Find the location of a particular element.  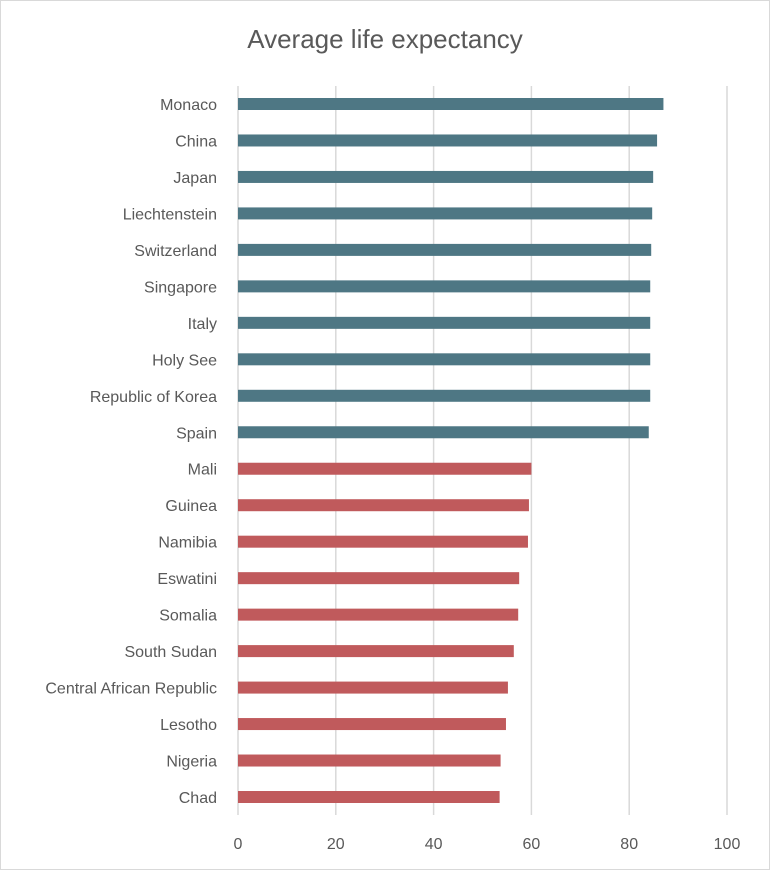

category-label: Mali is located at coordinates (202, 470).